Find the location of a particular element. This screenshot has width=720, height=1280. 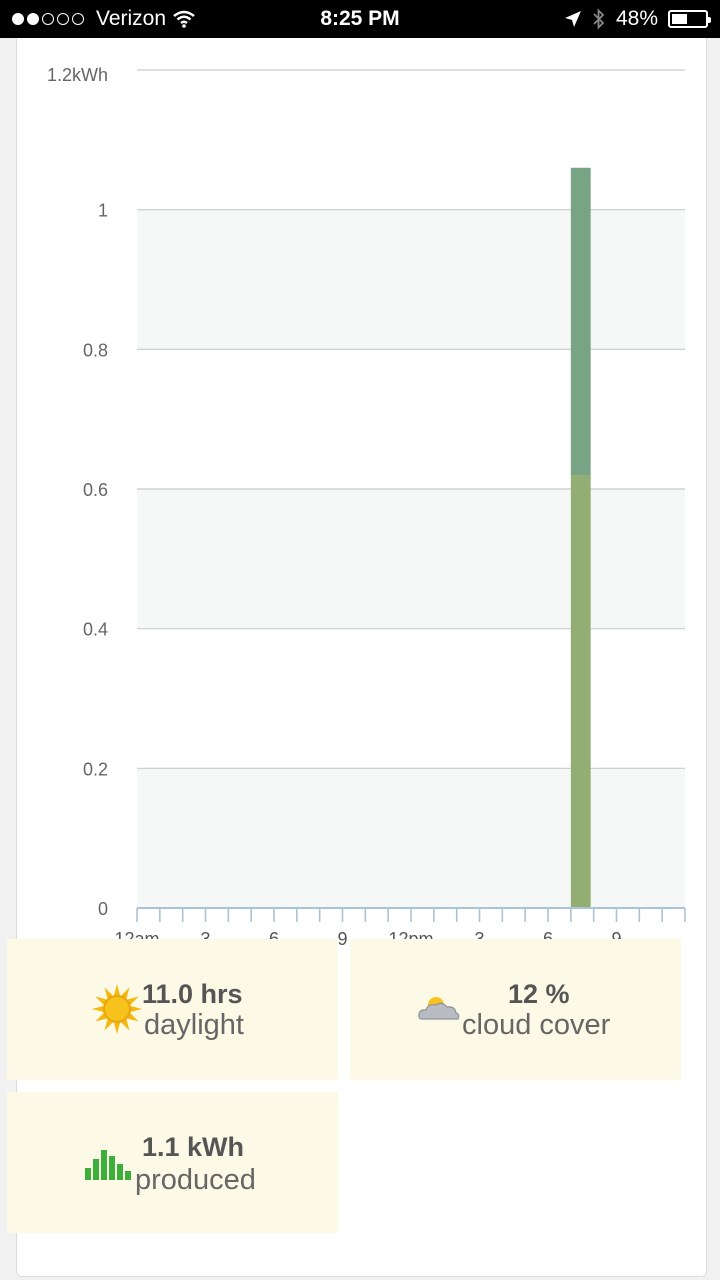

status-bar: Verizon 8:25 PM 48% is located at coordinates (360, 19).